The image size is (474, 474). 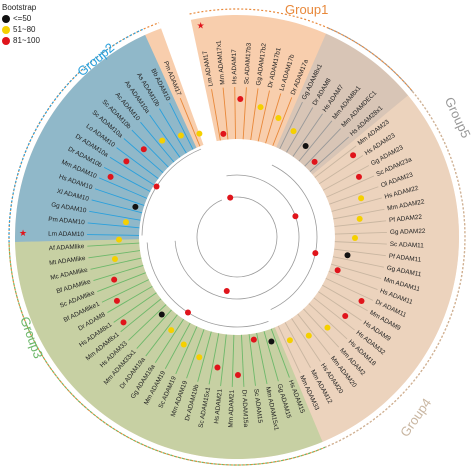 What do you see at coordinates (406, 219) in the screenshot?
I see `leaf-label: Pf ADAM22` at bounding box center [406, 219].